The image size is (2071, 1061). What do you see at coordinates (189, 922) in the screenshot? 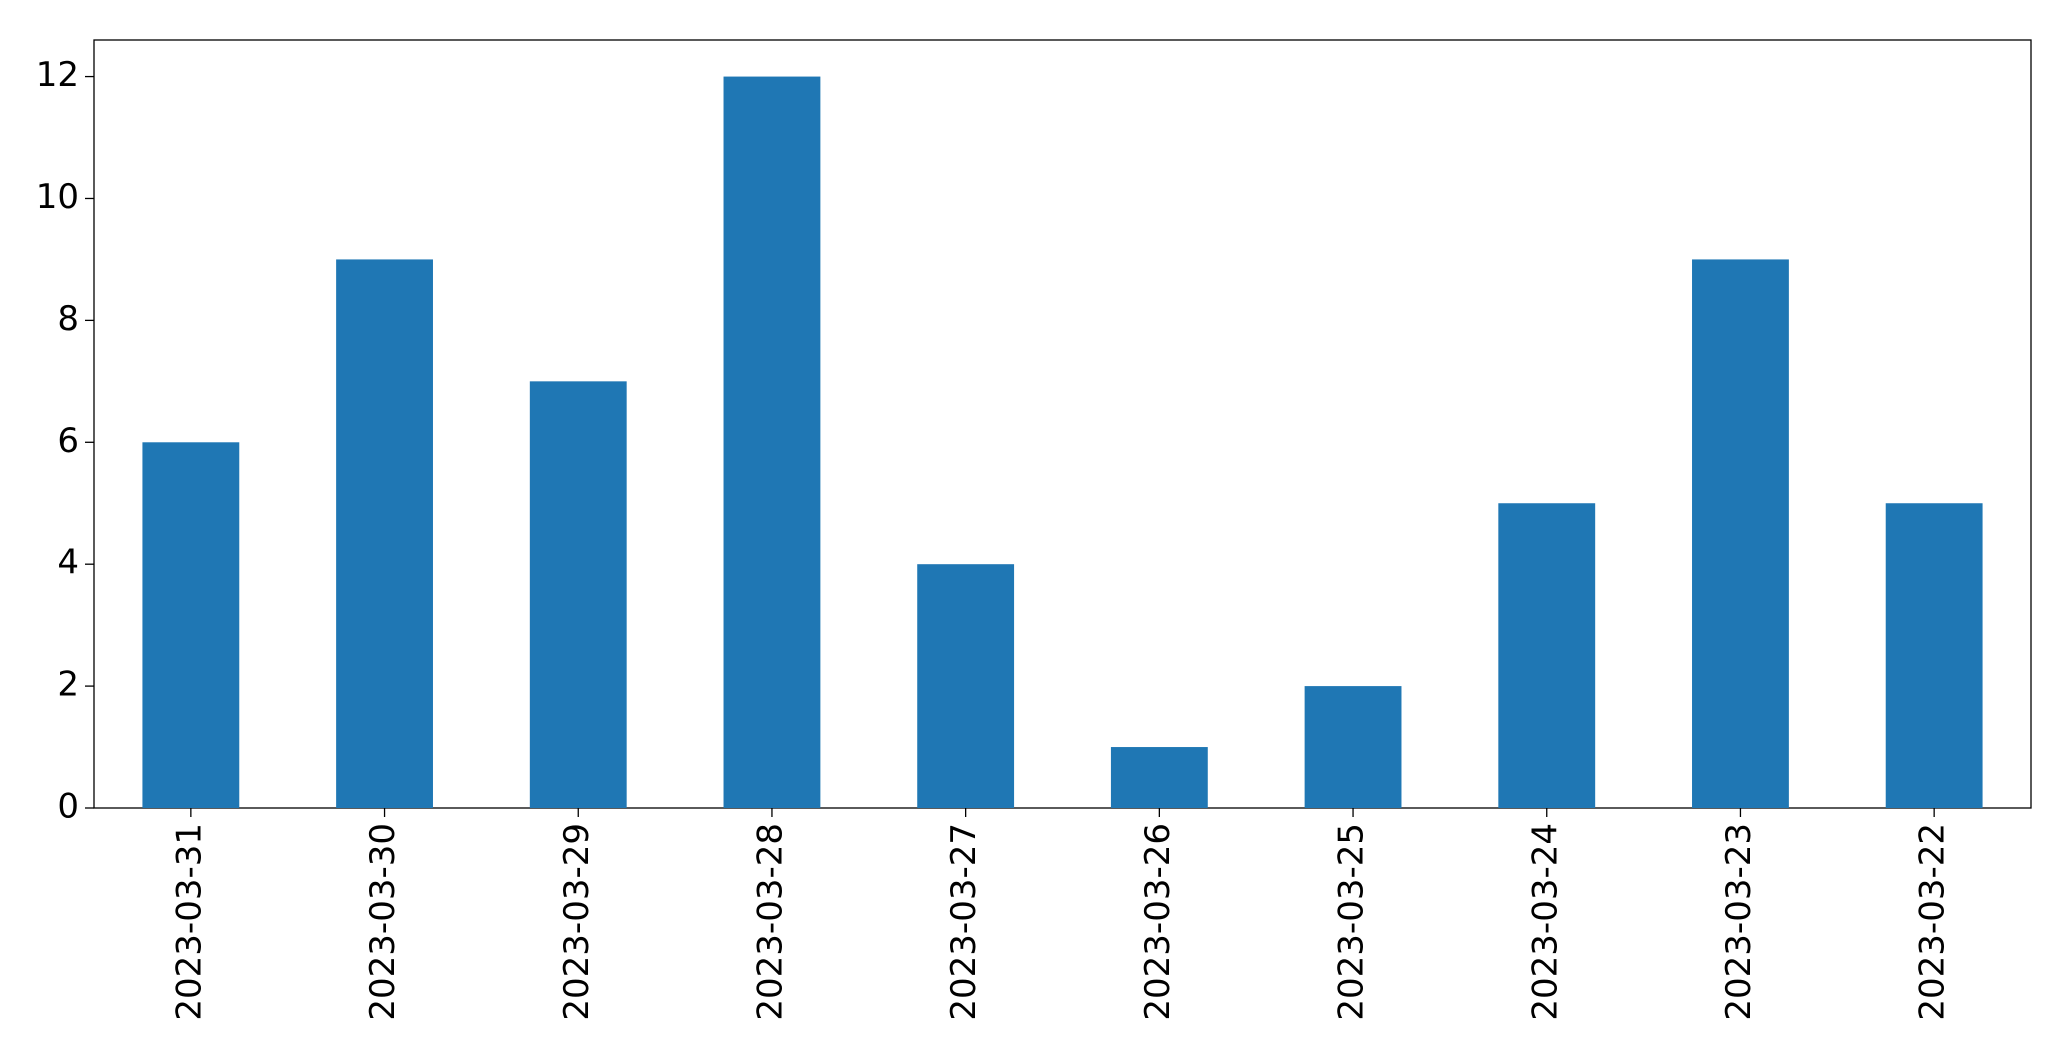
I see `x-tick-label: 2023-03-31` at bounding box center [189, 922].